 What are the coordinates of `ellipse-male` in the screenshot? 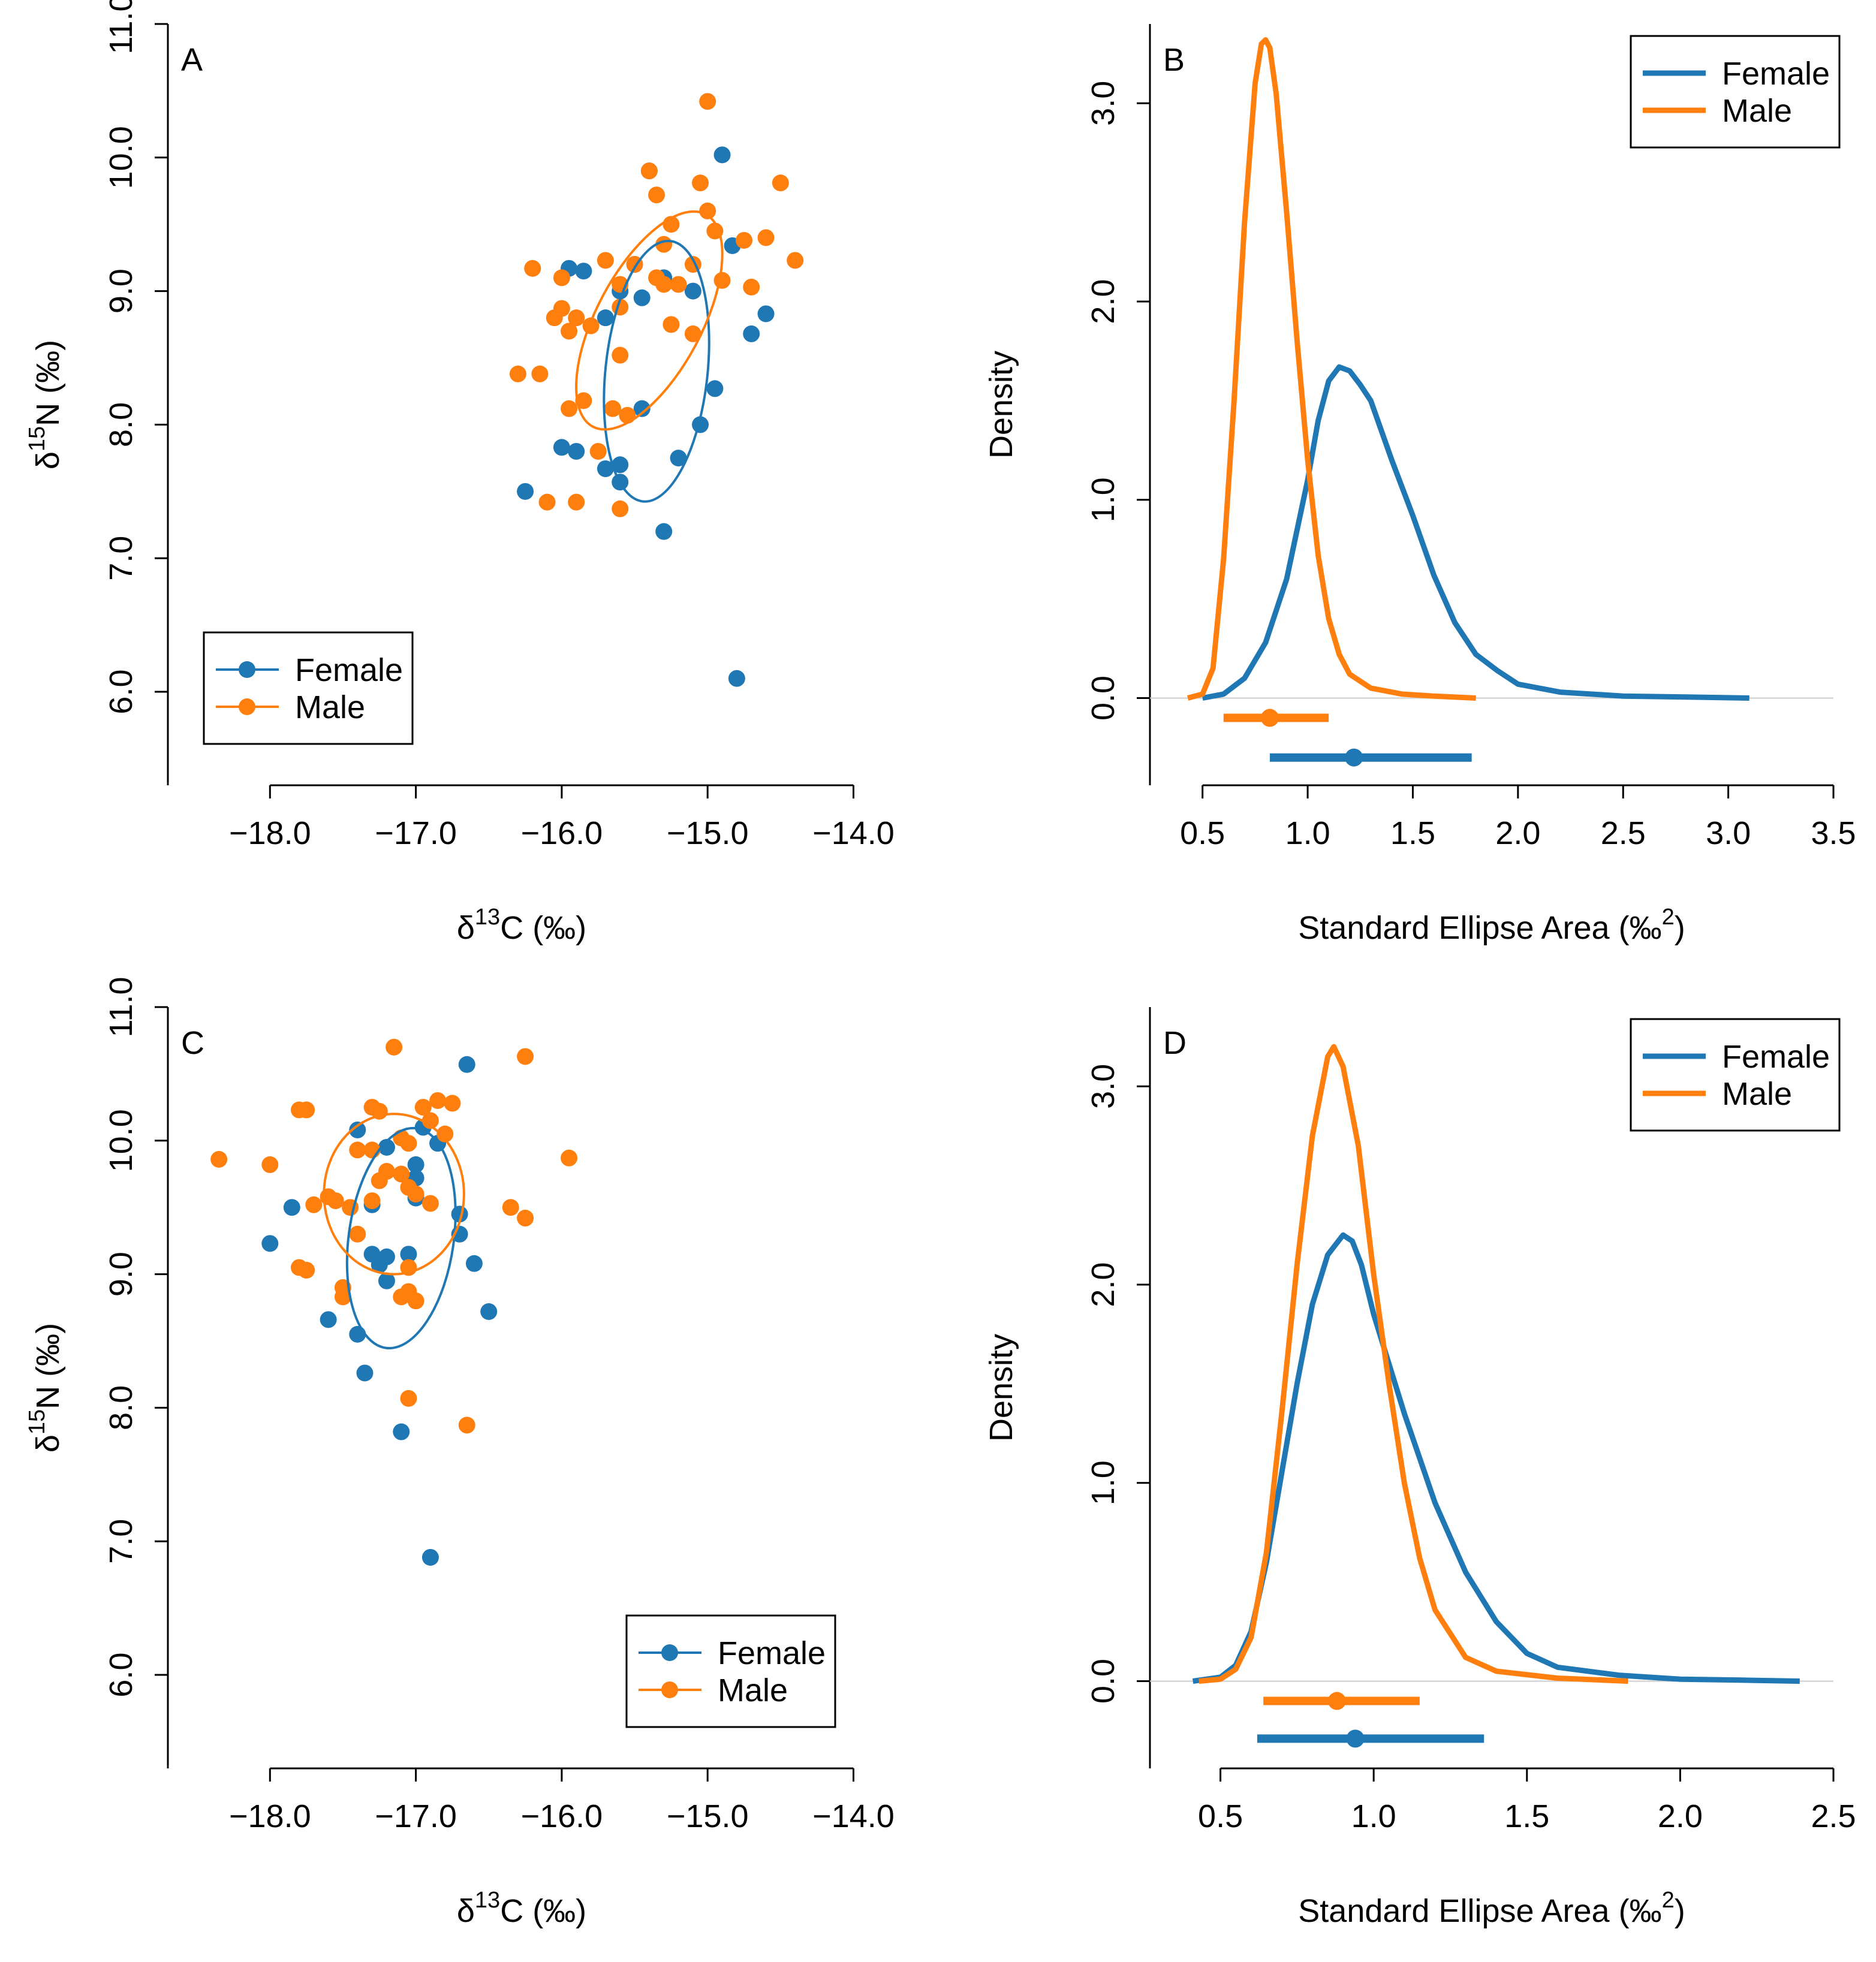 It's located at (394, 1194).